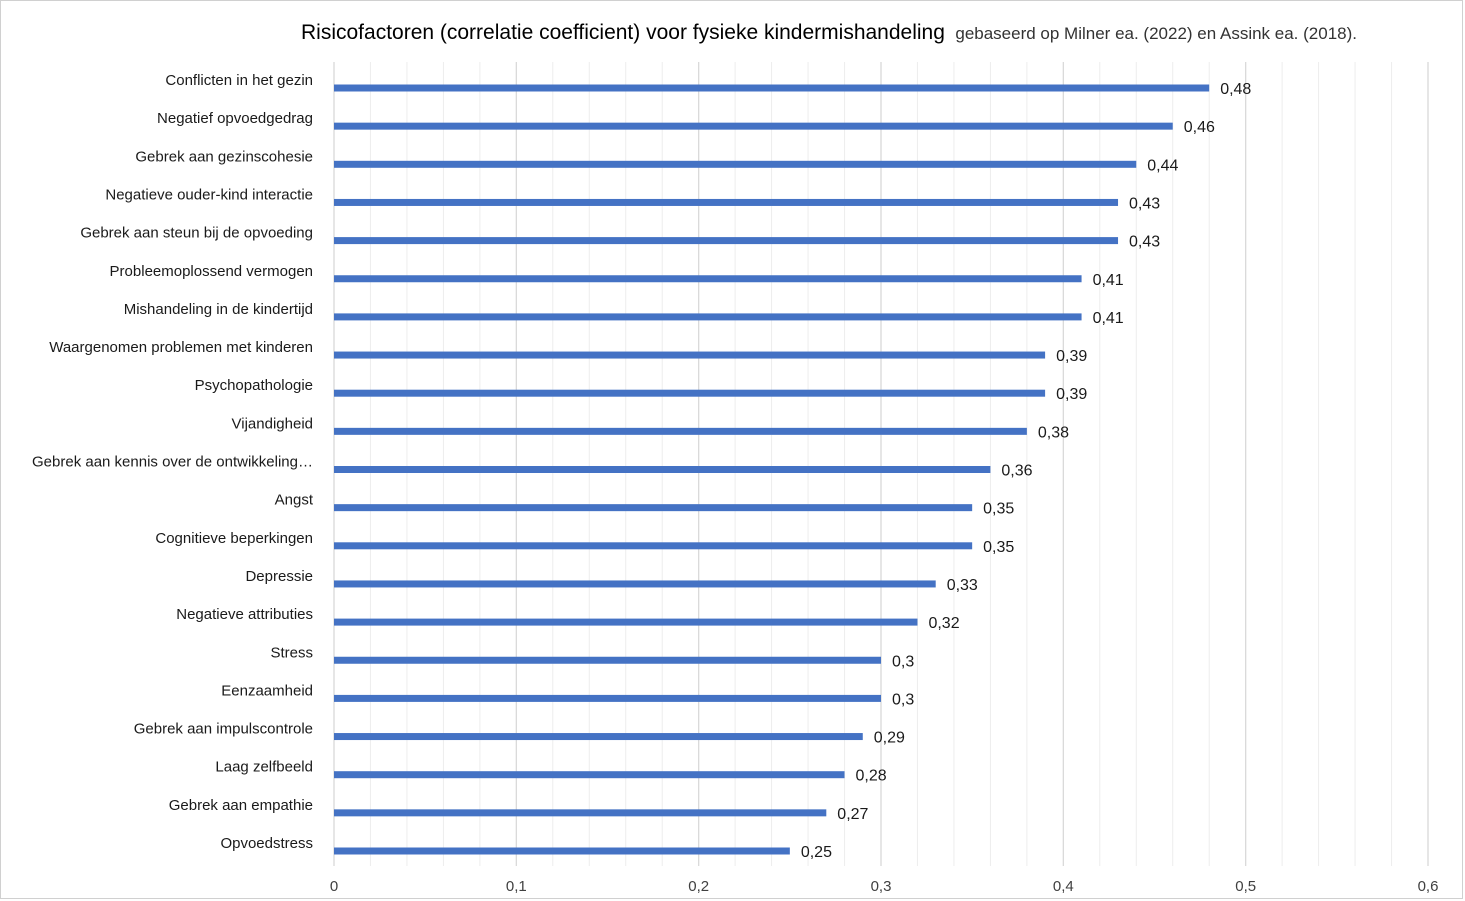  Describe the element at coordinates (211, 271) in the screenshot. I see `category-label: Probleemoplossend vermogen` at that location.